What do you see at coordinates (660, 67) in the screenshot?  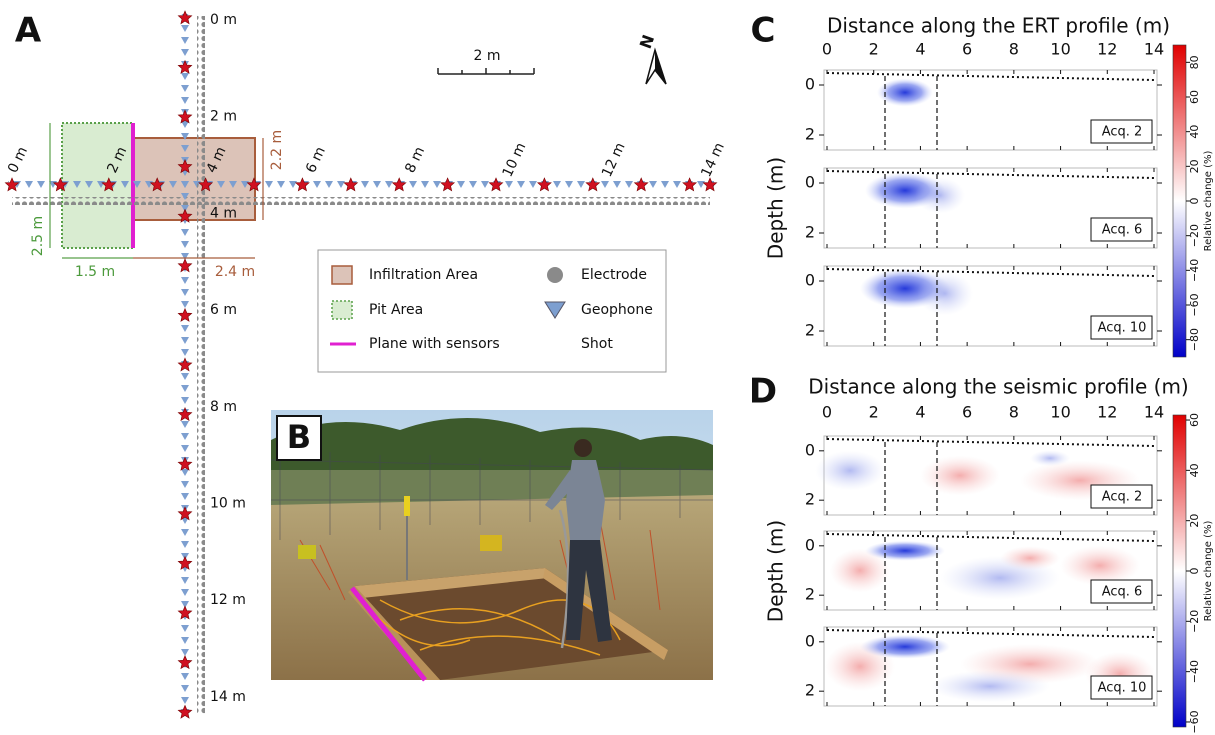 I see `north-arrow-fill` at bounding box center [660, 67].